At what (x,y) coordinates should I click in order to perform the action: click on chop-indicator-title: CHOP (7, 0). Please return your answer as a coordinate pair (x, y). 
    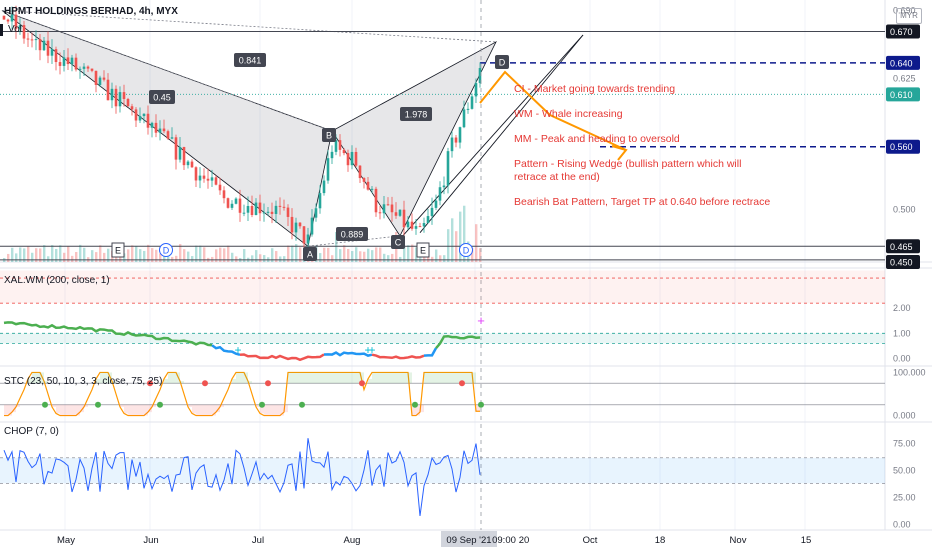
    Looking at the image, I should click on (31, 431).